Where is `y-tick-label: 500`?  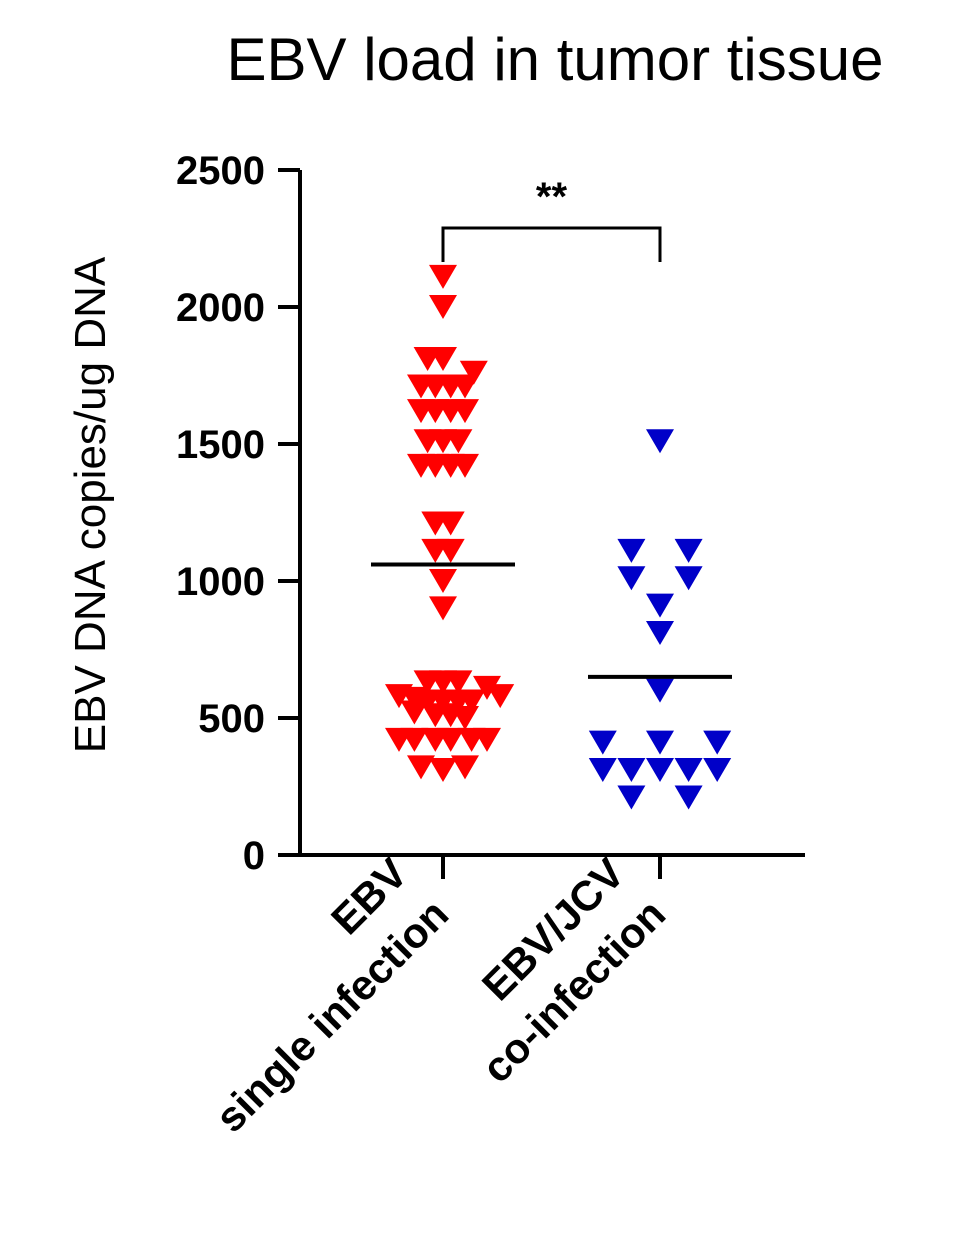
y-tick-label: 500 is located at coordinates (231, 719).